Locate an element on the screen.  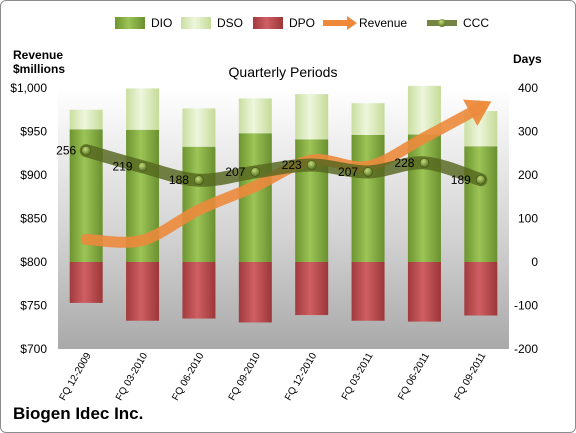
right-tick-label: 400 is located at coordinates (528, 88).